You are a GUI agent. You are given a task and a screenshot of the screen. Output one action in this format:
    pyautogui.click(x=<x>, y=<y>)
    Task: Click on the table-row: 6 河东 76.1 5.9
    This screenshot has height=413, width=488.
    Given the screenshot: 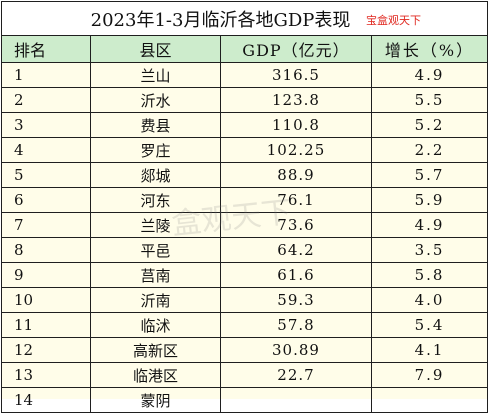 What is the action you would take?
    pyautogui.click(x=244, y=200)
    